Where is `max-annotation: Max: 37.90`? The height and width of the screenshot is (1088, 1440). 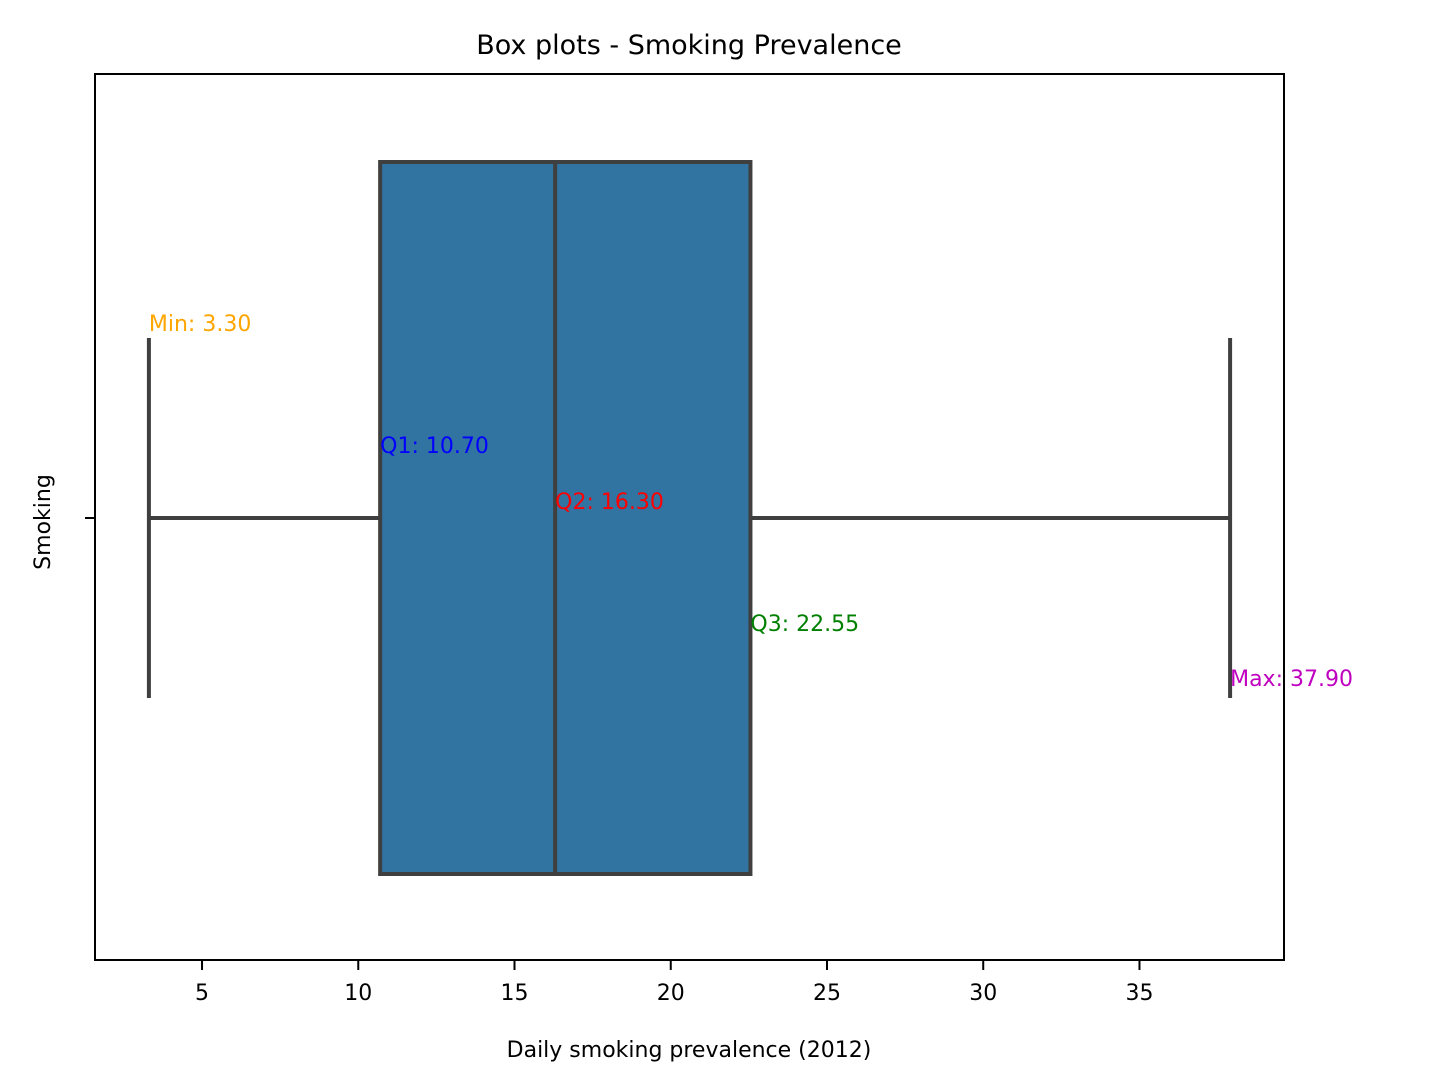 max-annotation: Max: 37.90 is located at coordinates (1291, 679).